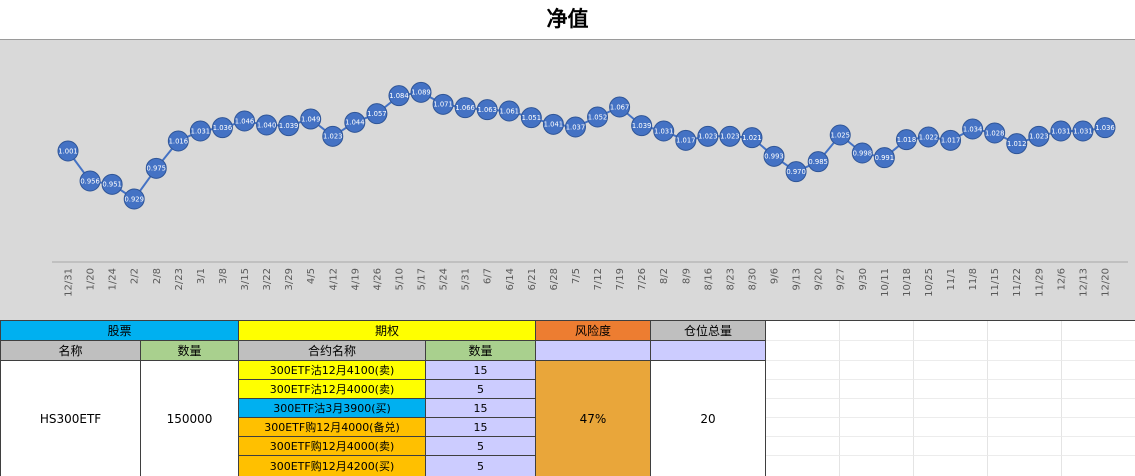 Image resolution: width=1135 pixels, height=476 pixels. What do you see at coordinates (488, 276) in the screenshot?
I see `svg-text: 6/7` at bounding box center [488, 276].